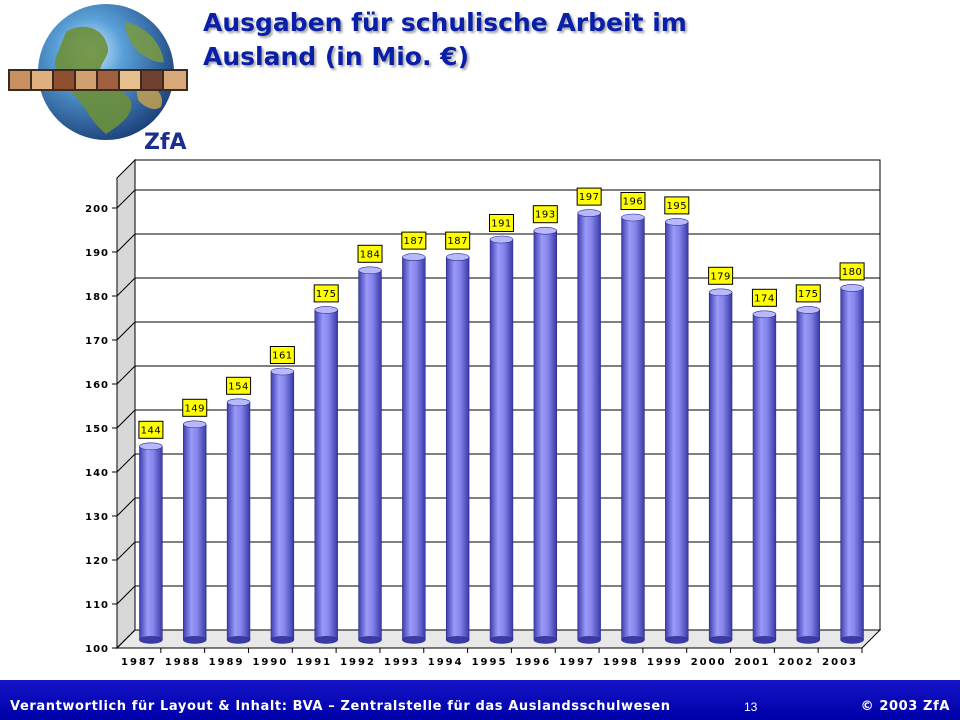  I want to click on data-label: 195, so click(677, 205).